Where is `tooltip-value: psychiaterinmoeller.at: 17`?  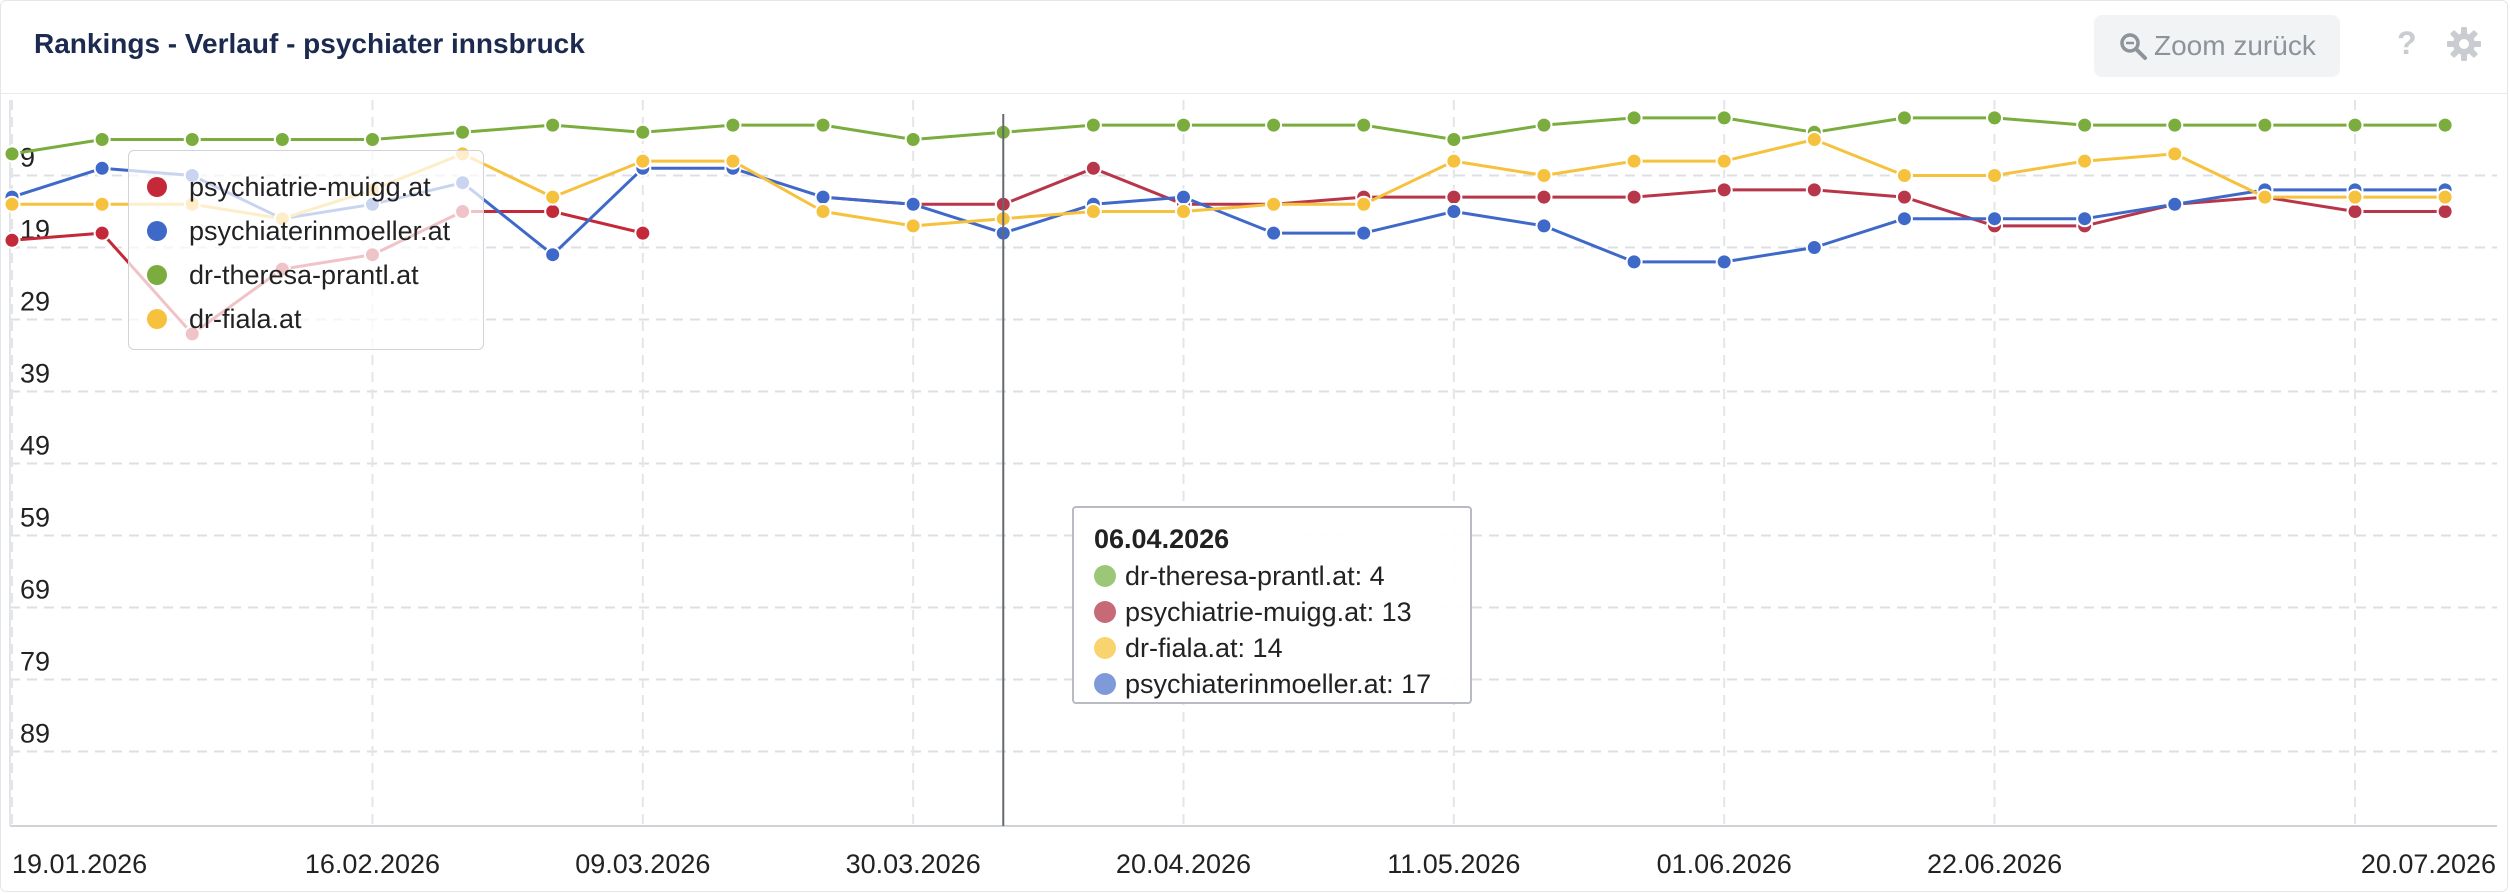
tooltip-value: psychiaterinmoeller.at: 17 is located at coordinates (1278, 683).